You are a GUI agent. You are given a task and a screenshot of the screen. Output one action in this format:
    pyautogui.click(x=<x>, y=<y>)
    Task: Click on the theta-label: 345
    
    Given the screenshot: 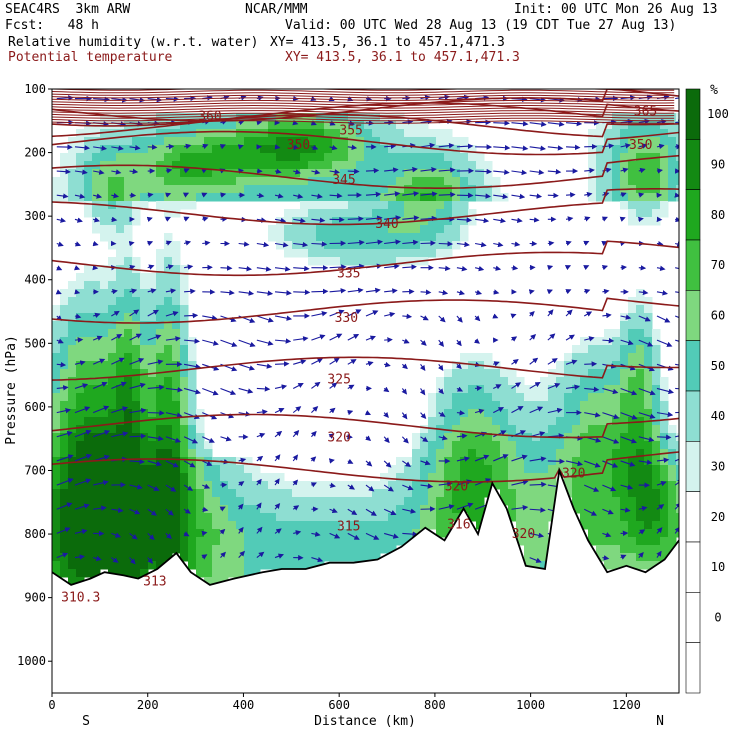 What is the action you would take?
    pyautogui.click(x=343, y=180)
    